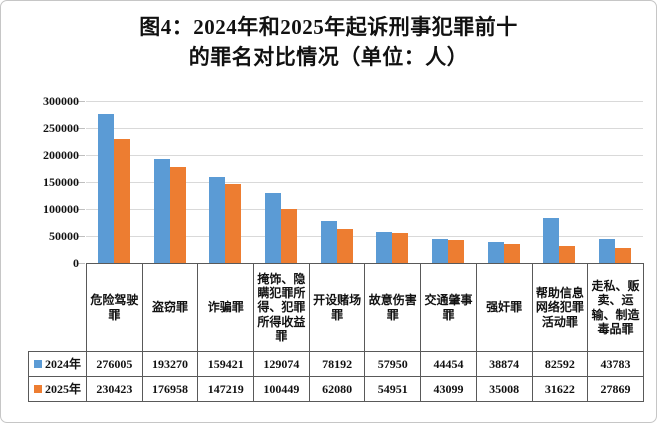 Image resolution: width=657 pixels, height=423 pixels. I want to click on value-cell-2024-4: 129074, so click(281, 364).